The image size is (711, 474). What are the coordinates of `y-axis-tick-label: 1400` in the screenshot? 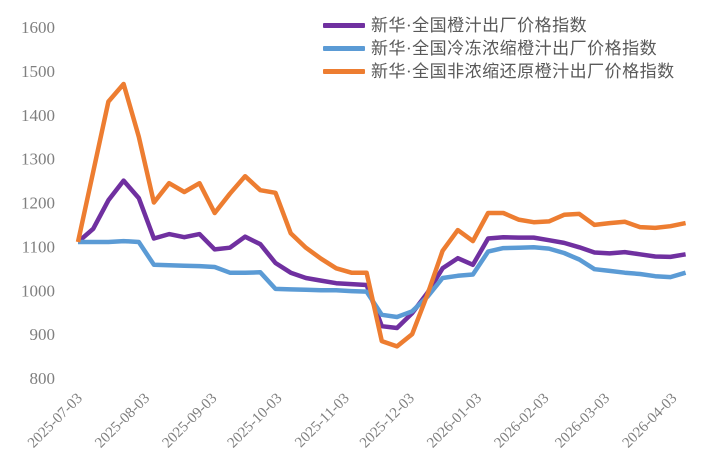 It's located at (38, 115).